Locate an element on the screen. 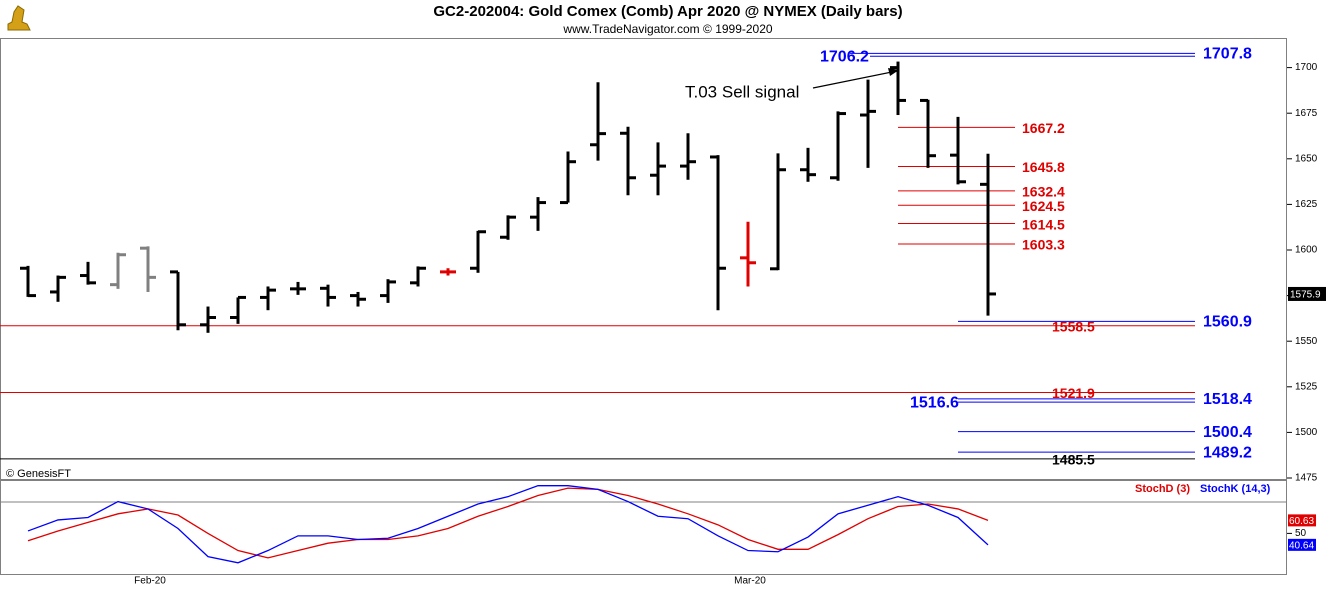 This screenshot has height=591, width=1336. legend-entry: StochD (3) is located at coordinates (1162, 489).